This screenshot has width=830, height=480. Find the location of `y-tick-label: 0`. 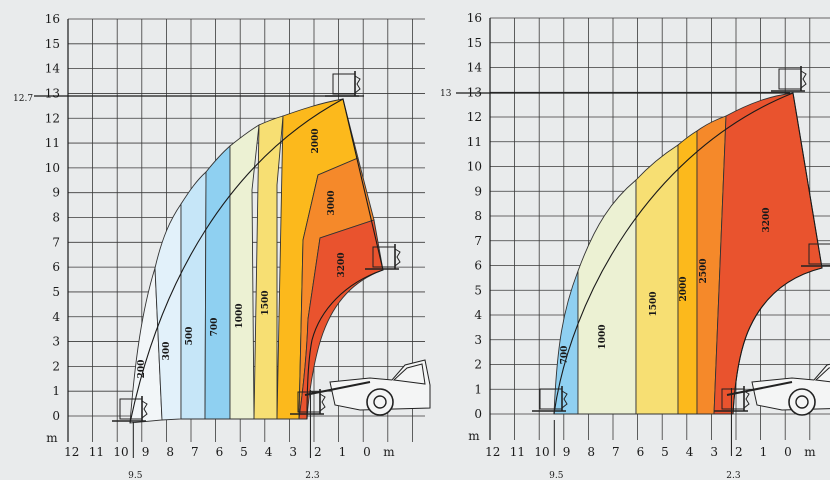

y-tick-label: 0 is located at coordinates (478, 414).